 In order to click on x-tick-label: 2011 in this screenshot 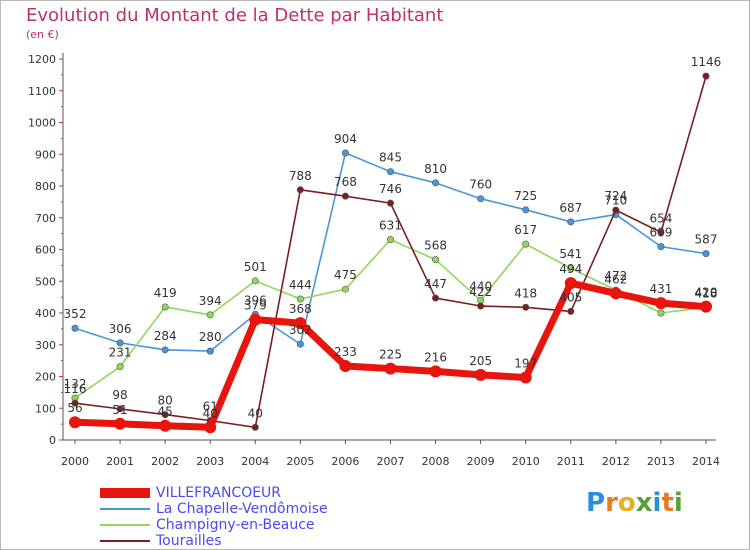, I will do `click(571, 461)`.